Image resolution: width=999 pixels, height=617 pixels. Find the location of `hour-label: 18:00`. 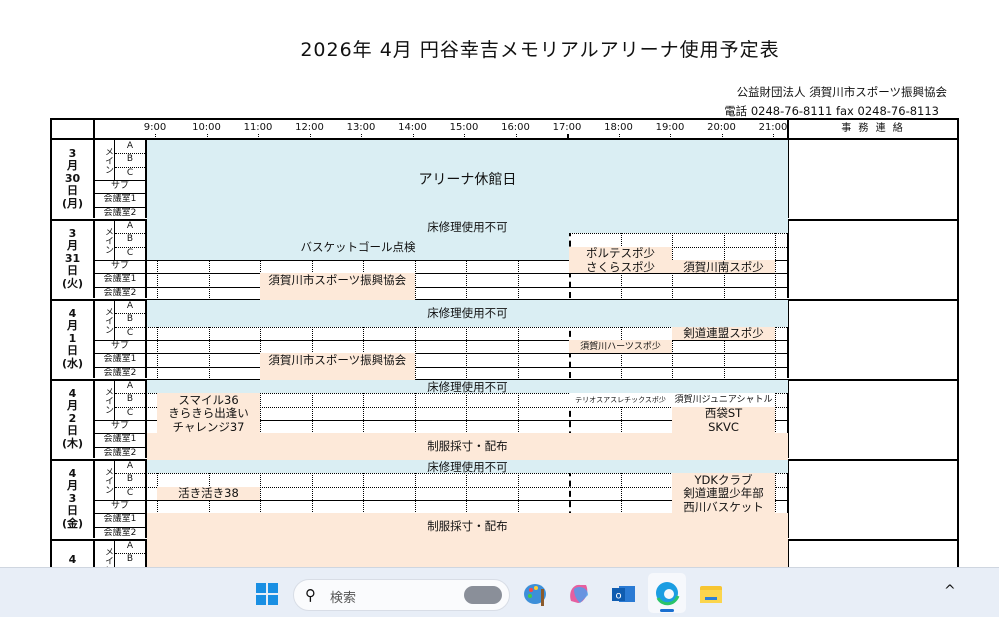

hour-label: 18:00 is located at coordinates (618, 127).